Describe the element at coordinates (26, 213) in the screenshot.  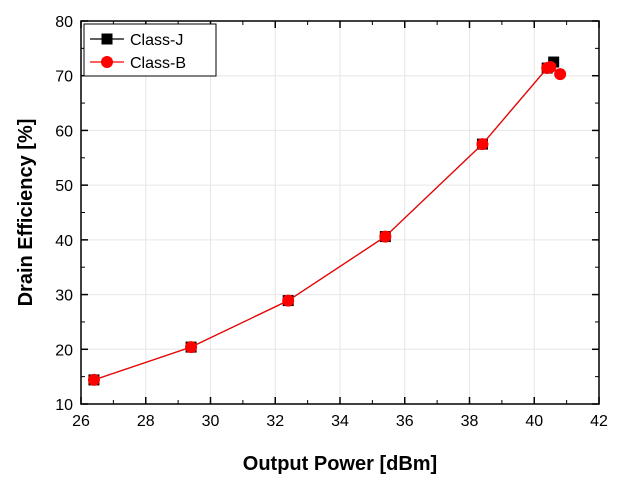
I see `y-axis-title: Drain Efficiency [%]` at that location.